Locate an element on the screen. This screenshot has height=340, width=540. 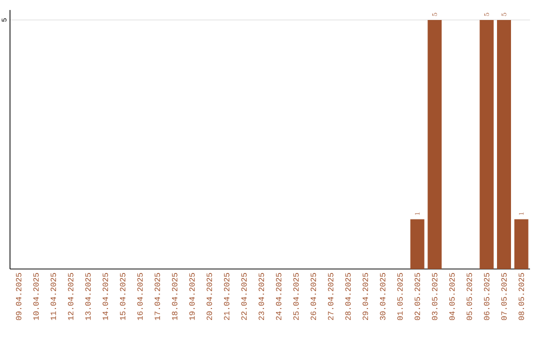
x-tick-label: 04.05.2025 is located at coordinates (452, 296).